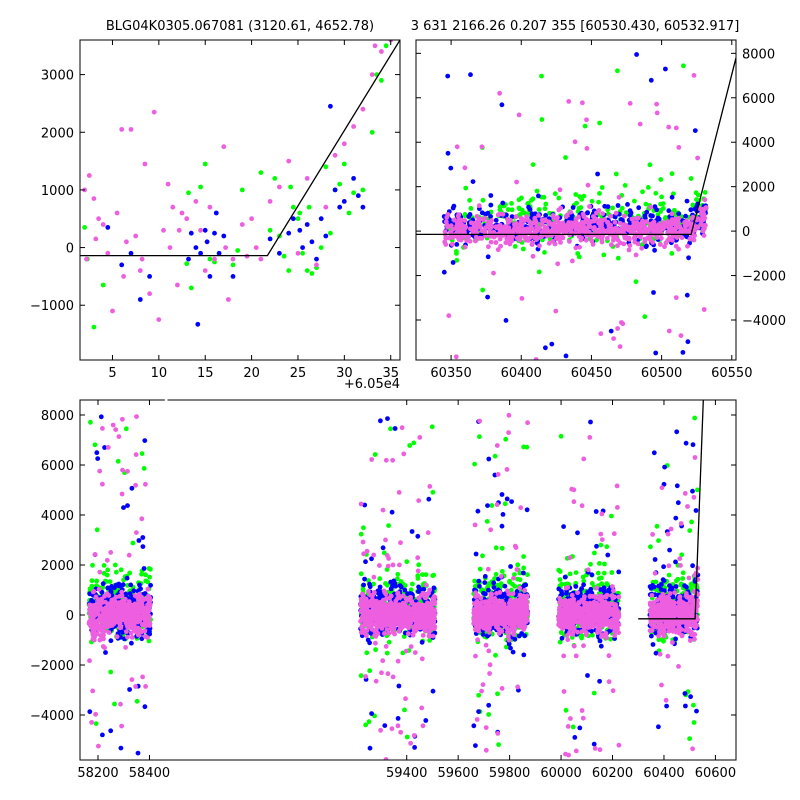 Image resolution: width=800 pixels, height=800 pixels. I want to click on y-tick-label: 8000, so click(758, 54).